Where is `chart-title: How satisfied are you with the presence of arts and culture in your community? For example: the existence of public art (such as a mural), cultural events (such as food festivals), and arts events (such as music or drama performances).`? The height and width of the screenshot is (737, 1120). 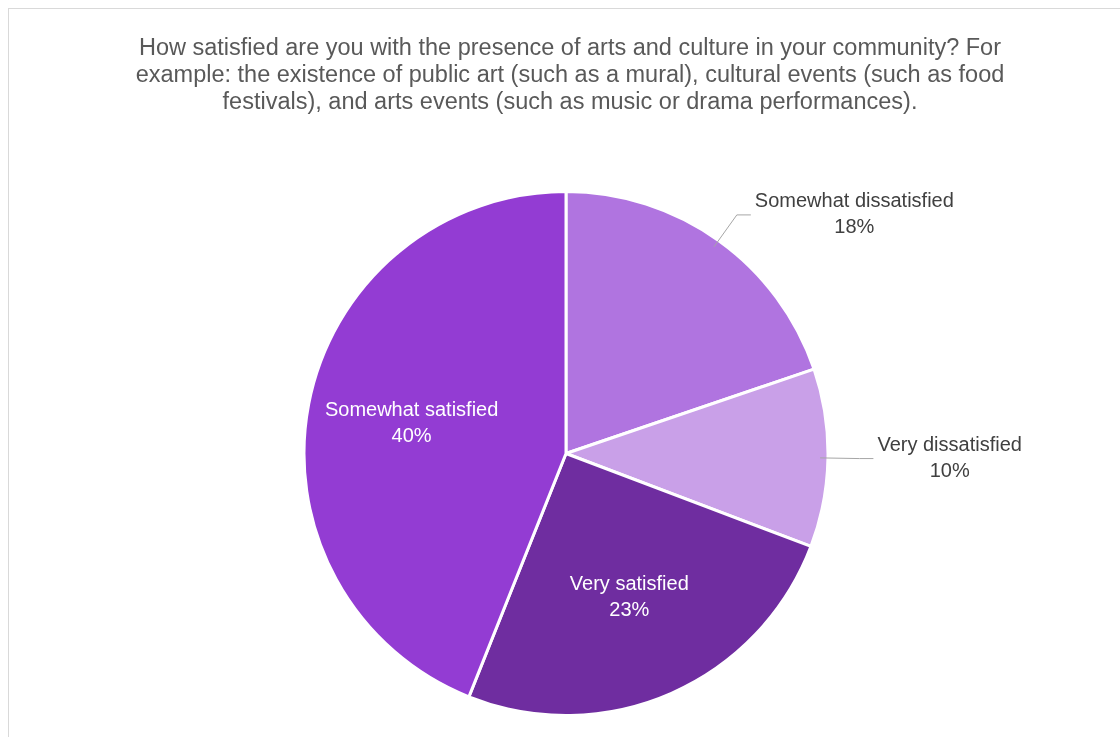
chart-title: How satisfied are you with the presence of arts and culture in your community? For example: the existence of public art (such as a mural), cultural events (such as food festivals), and arts events (such as music or drama performances). is located at coordinates (570, 74).